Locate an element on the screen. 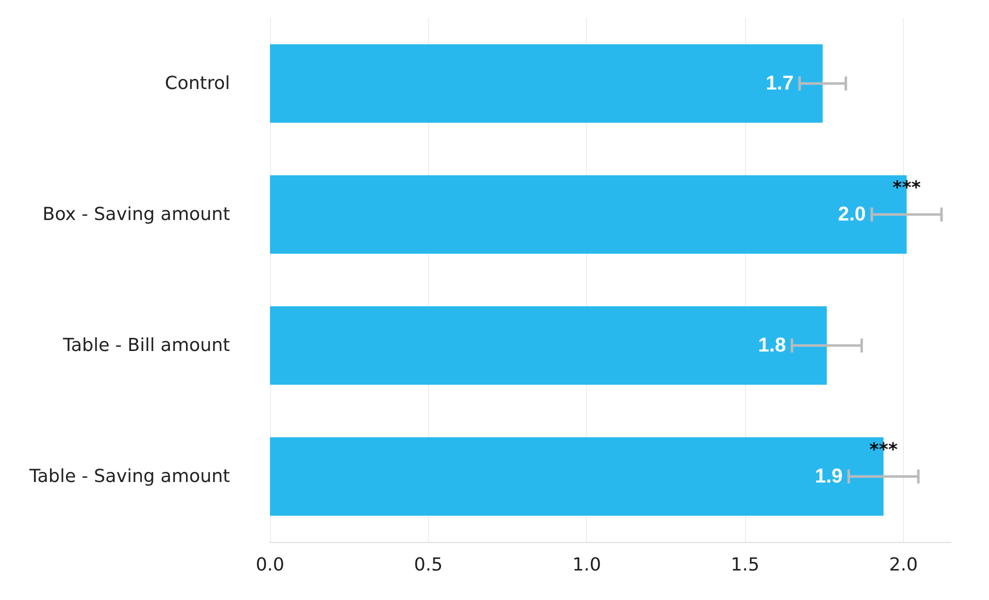  y-tick-label: Table - Bill amount is located at coordinates (146, 345).